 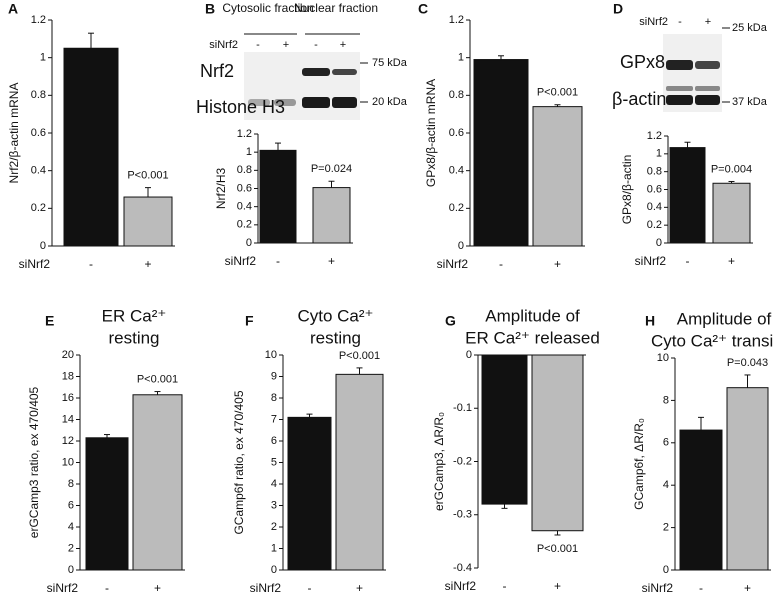 I want to click on row-label: GPx8, so click(x=642, y=62).